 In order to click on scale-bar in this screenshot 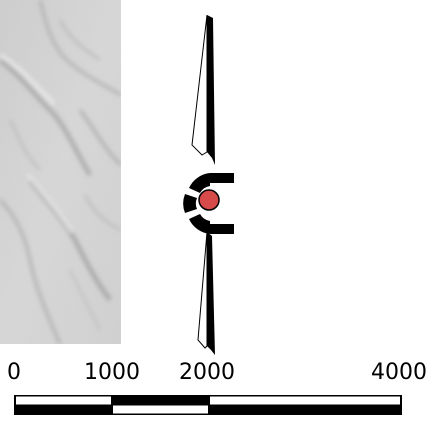, I will do `click(209, 406)`.